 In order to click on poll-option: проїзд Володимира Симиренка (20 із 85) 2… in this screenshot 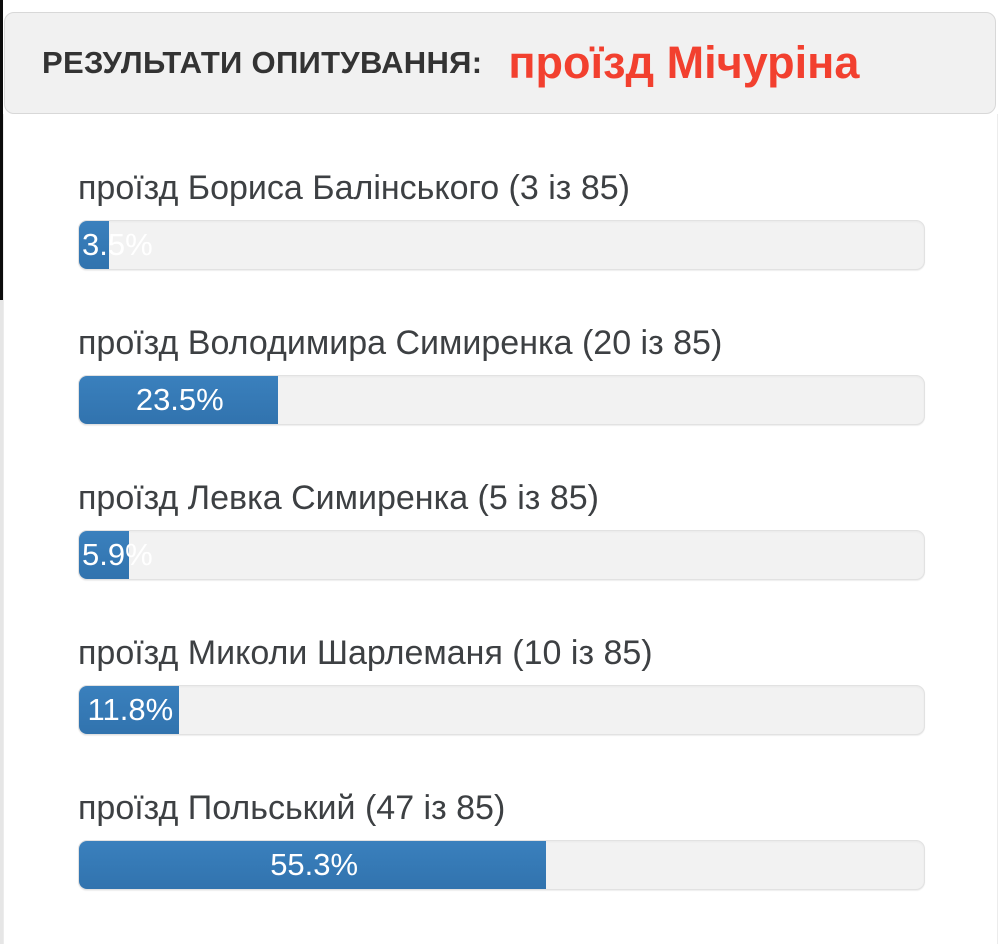, I will do `click(501, 374)`.